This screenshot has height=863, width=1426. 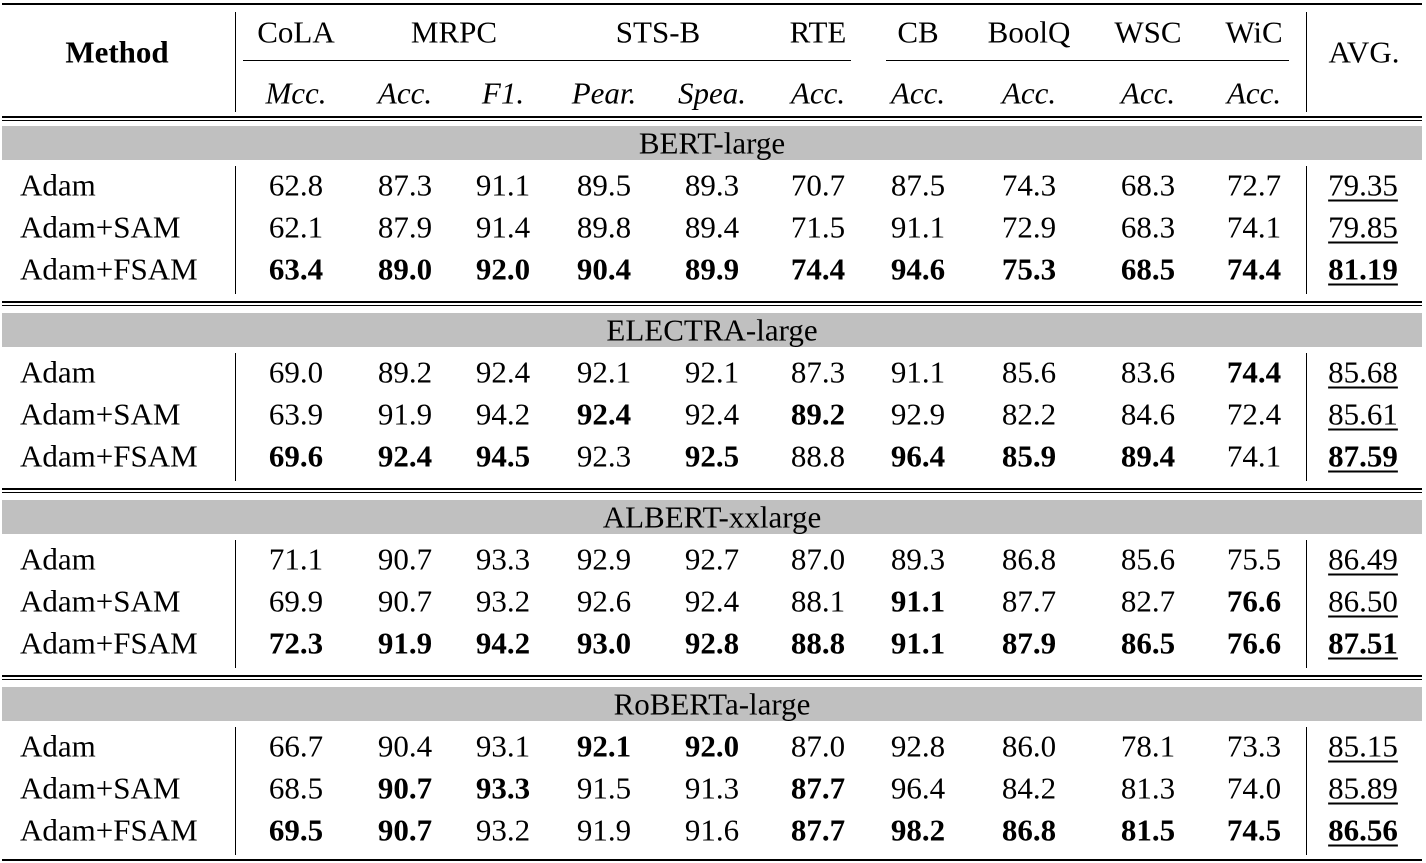 What do you see at coordinates (405, 269) in the screenshot?
I see `table-cell: 89.0` at bounding box center [405, 269].